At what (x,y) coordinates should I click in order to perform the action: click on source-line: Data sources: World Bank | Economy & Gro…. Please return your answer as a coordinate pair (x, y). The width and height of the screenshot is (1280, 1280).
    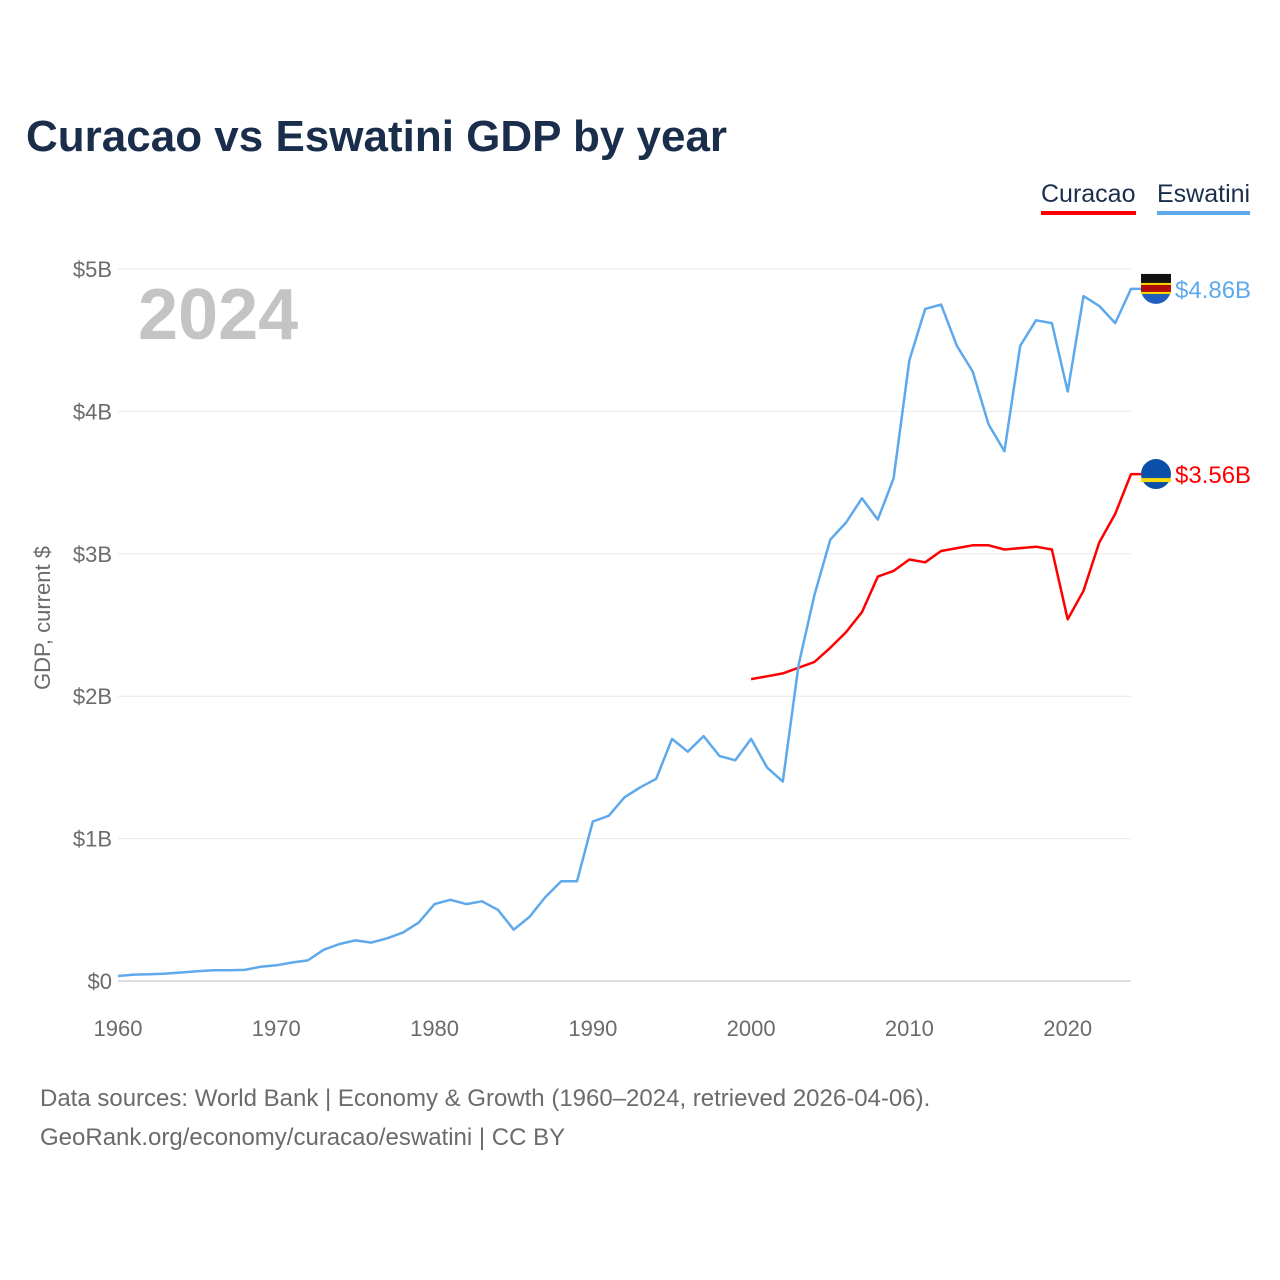
    Looking at the image, I should click on (485, 1098).